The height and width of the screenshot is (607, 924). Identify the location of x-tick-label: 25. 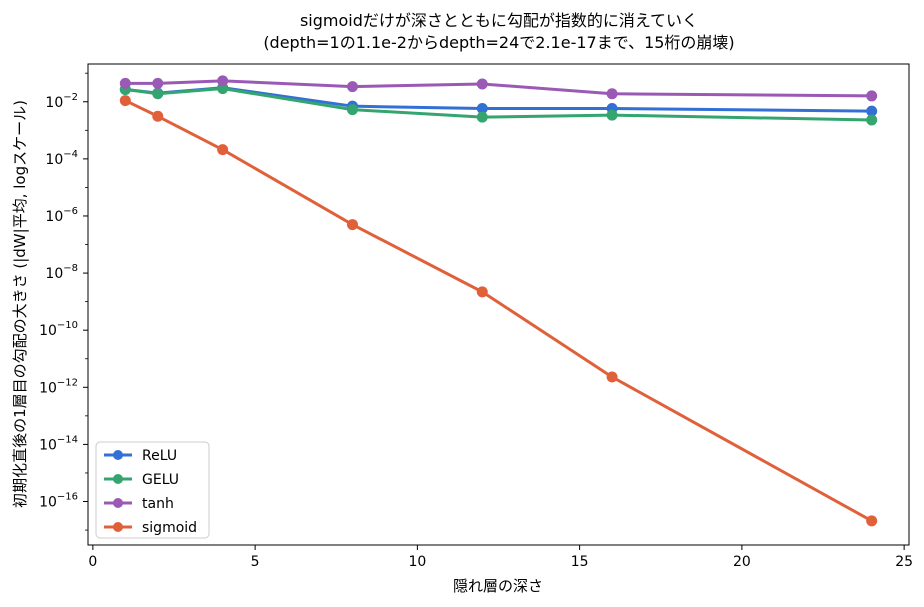
(904, 562).